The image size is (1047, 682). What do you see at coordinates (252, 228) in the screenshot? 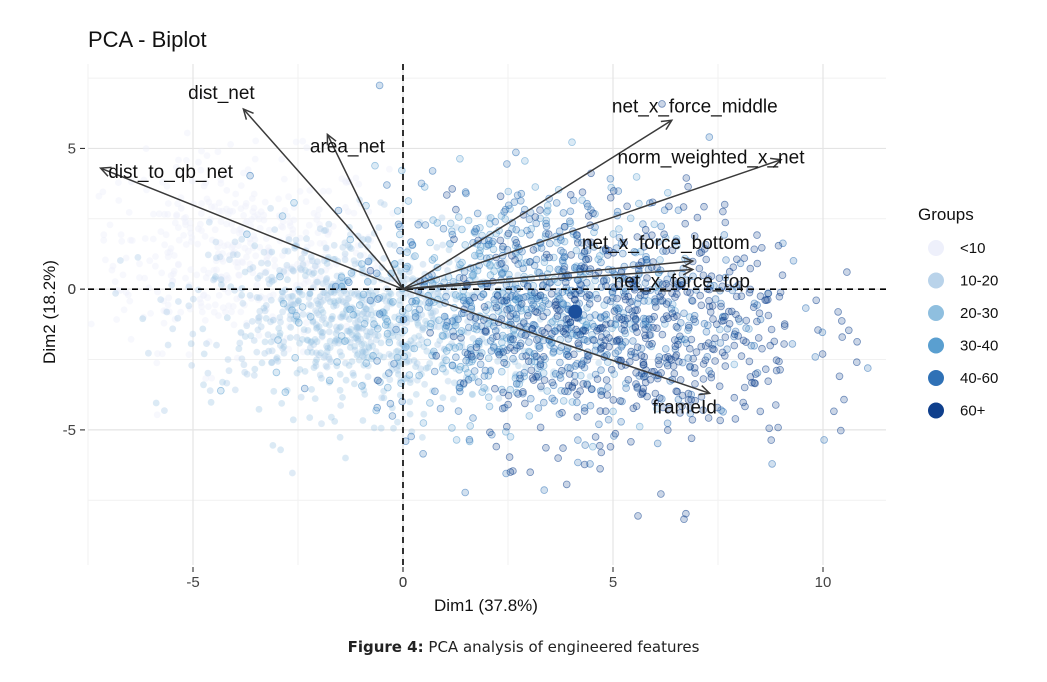
I see `loading-arrow-dist_to_qb_net` at bounding box center [252, 228].